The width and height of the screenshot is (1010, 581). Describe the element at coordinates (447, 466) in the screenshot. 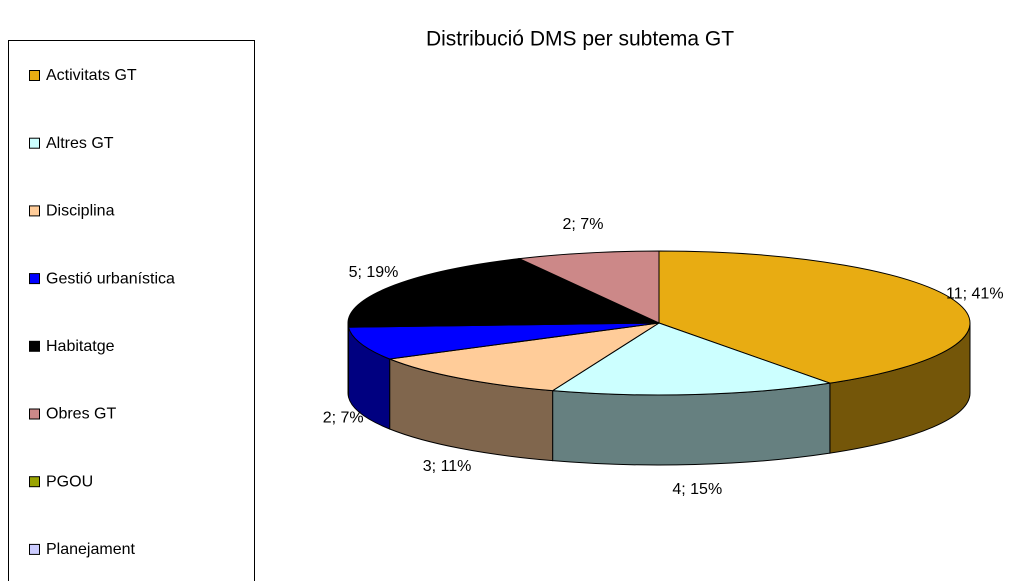

I see `data-label: 3; 11%` at that location.